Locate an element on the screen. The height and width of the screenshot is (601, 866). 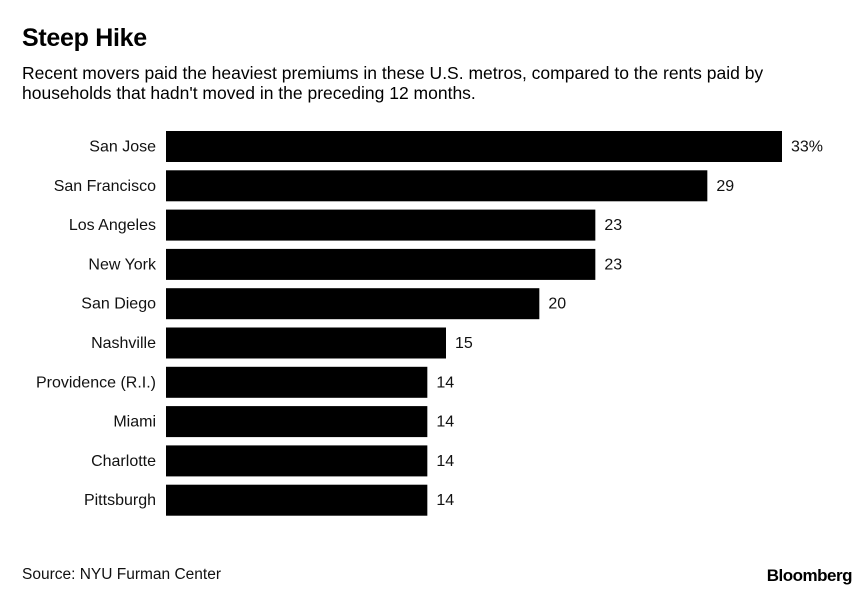
category-label: Charlotte is located at coordinates (123, 461).